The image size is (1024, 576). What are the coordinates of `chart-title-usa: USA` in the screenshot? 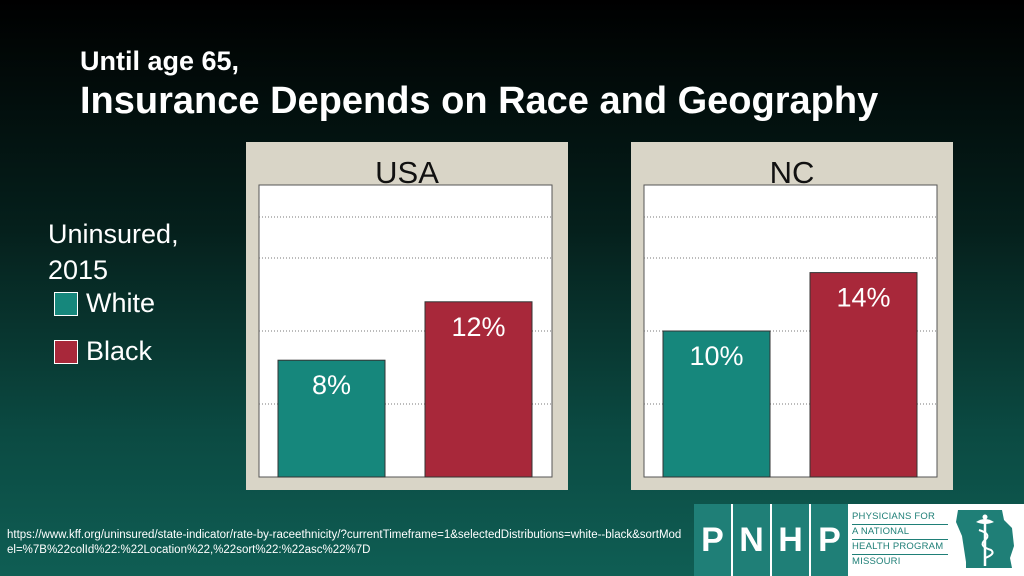 It's located at (407, 172).